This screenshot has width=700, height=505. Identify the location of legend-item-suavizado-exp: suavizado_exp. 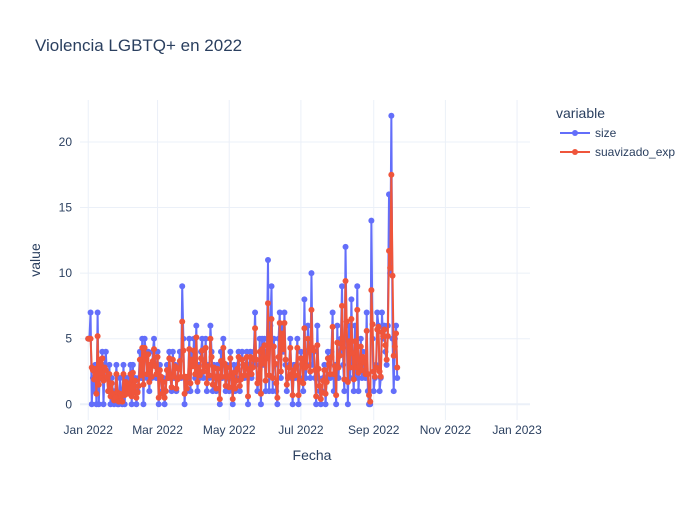
(617, 152).